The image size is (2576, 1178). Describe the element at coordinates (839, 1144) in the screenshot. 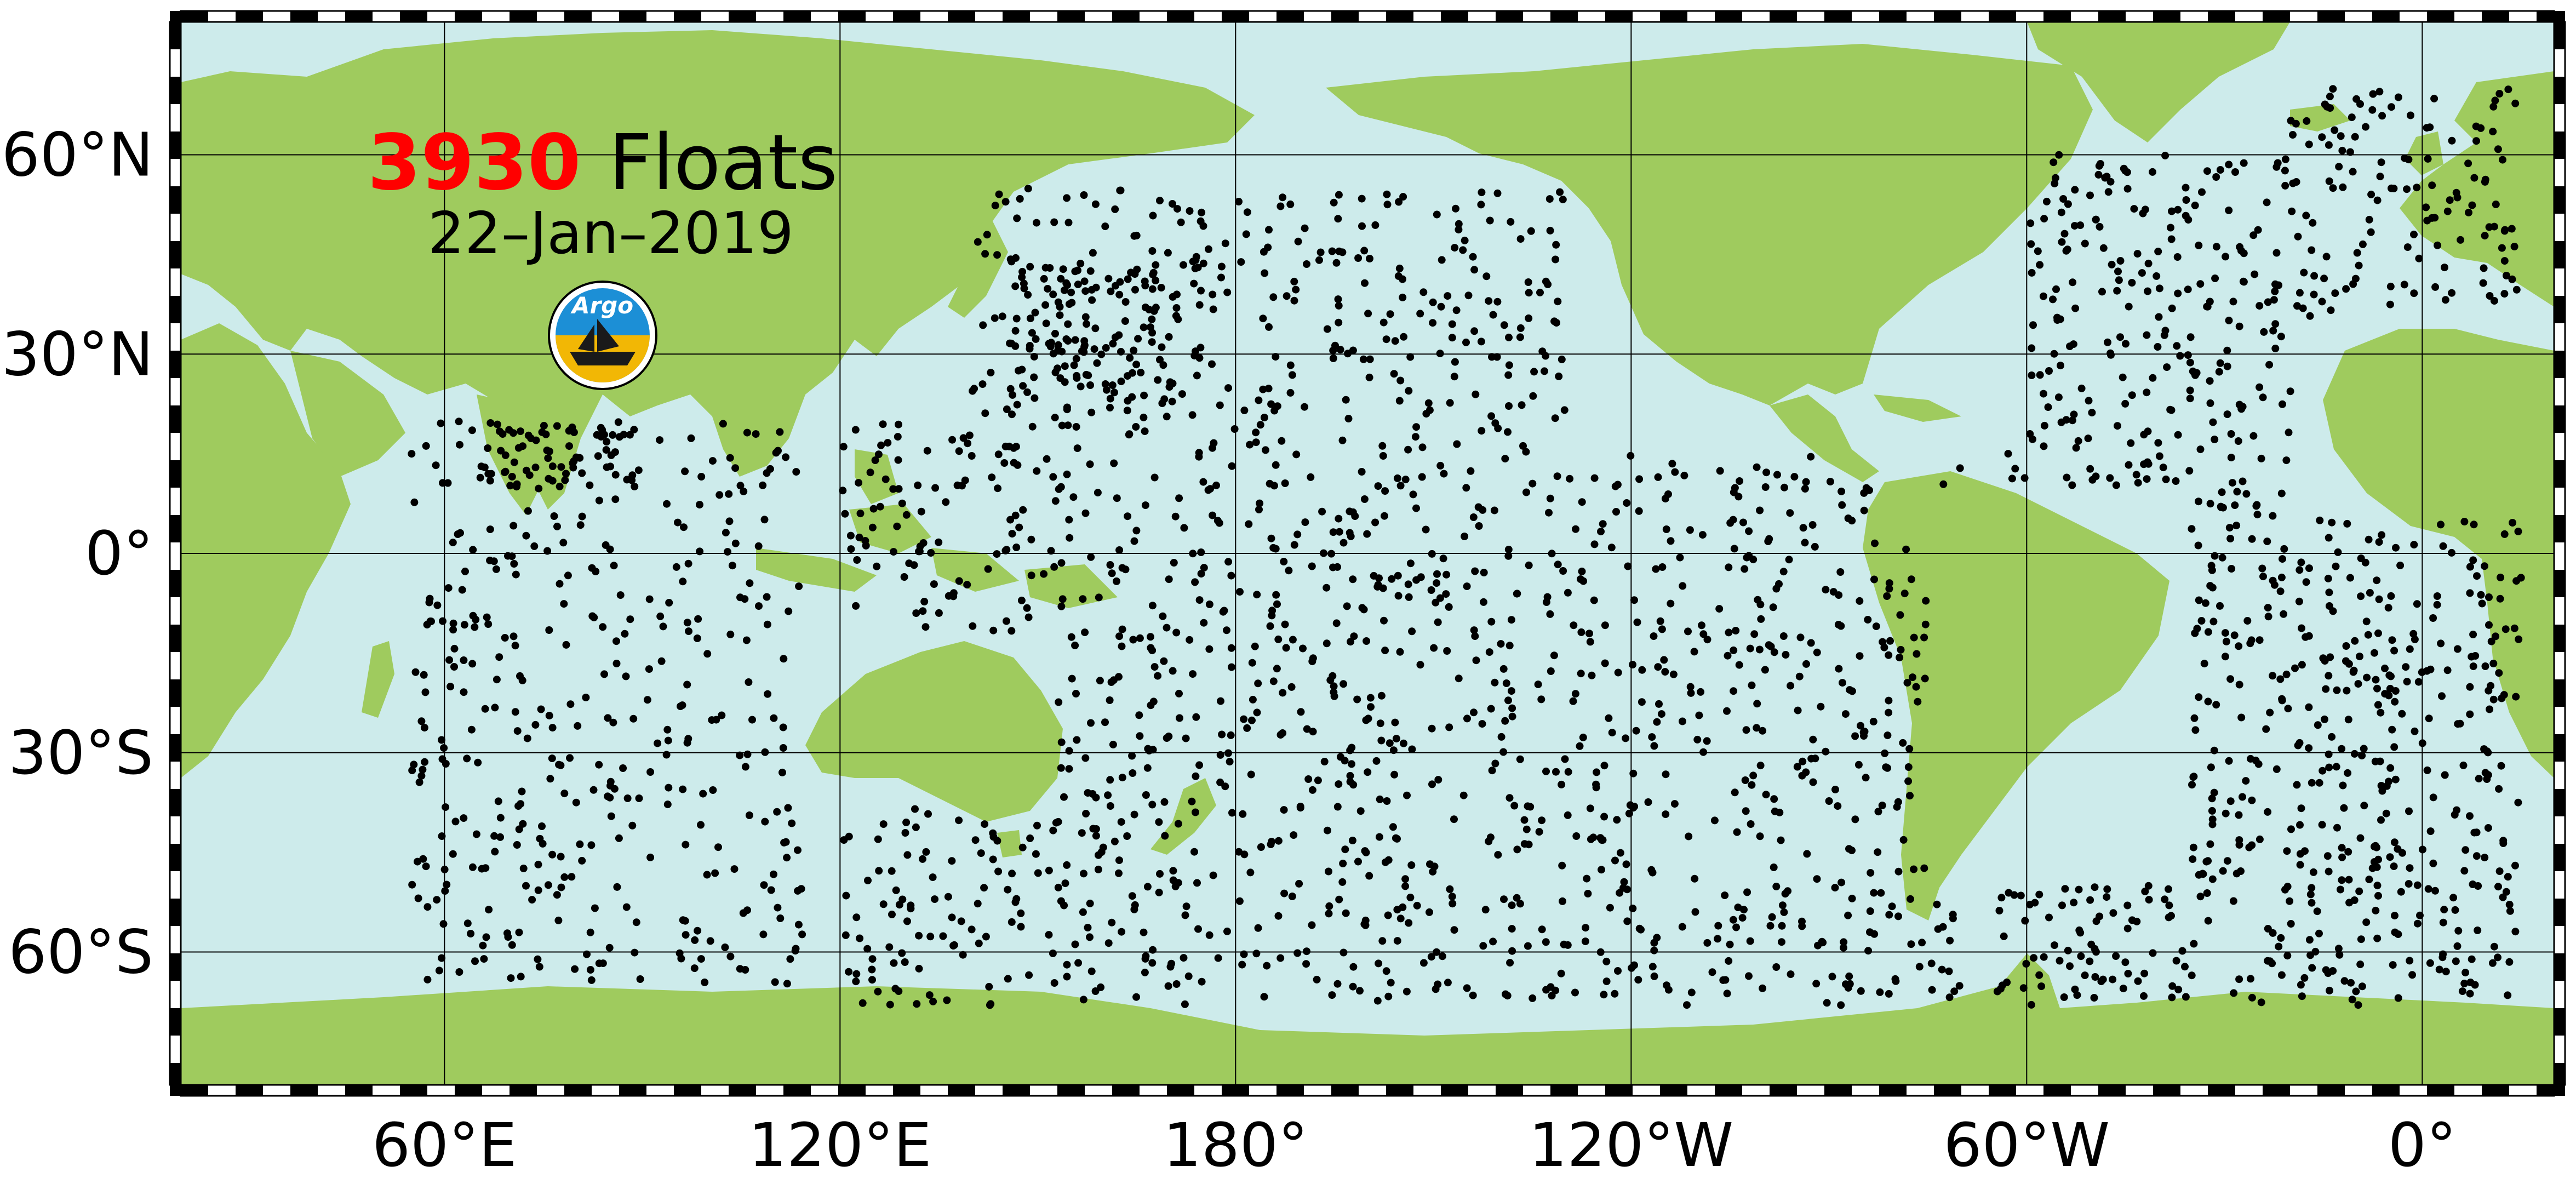

I see `lon-tick-label: 120°E` at that location.